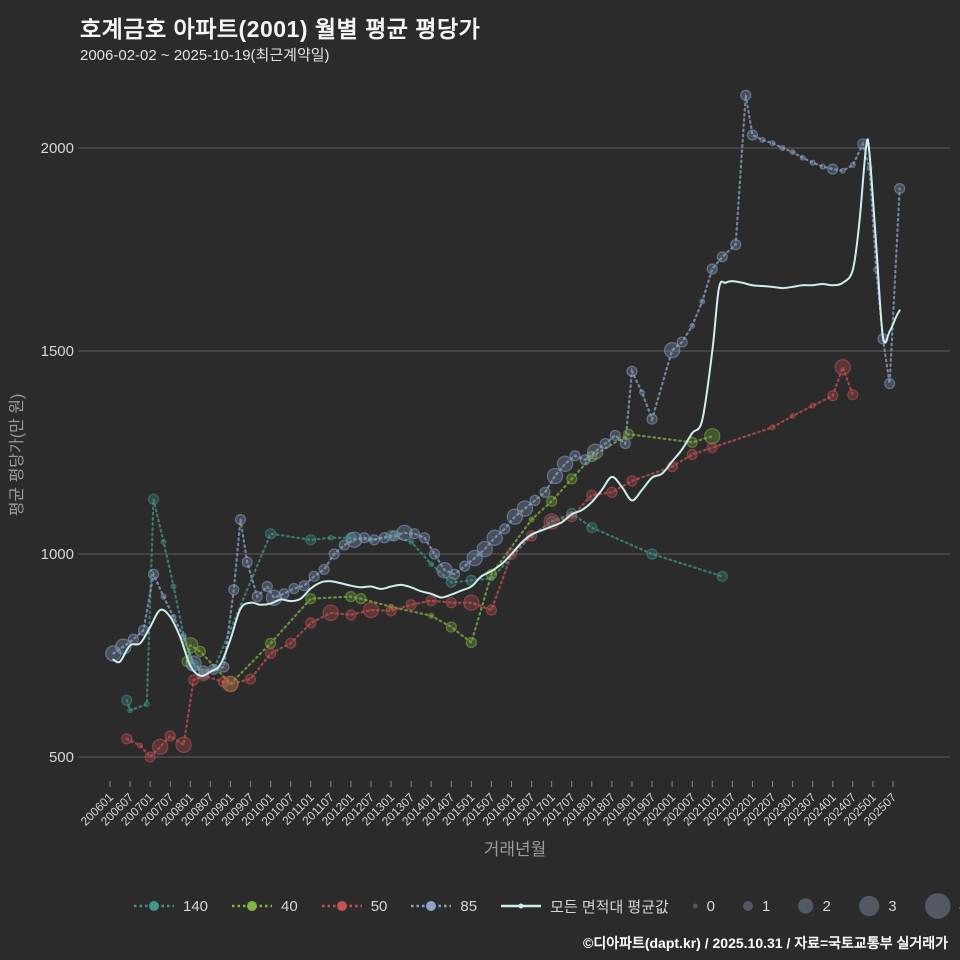 This screenshot has width=960, height=960. Describe the element at coordinates (469, 906) in the screenshot. I see `legend-label: 85` at that location.